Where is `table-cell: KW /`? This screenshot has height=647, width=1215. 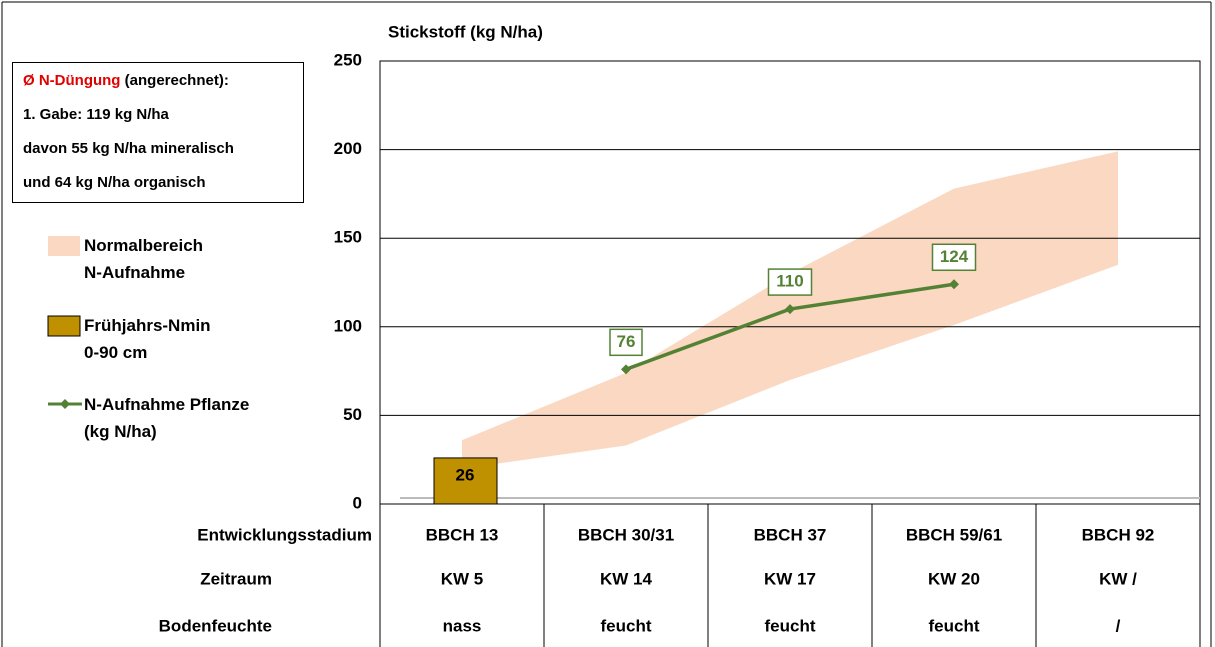 table-cell: KW / is located at coordinates (1118, 578).